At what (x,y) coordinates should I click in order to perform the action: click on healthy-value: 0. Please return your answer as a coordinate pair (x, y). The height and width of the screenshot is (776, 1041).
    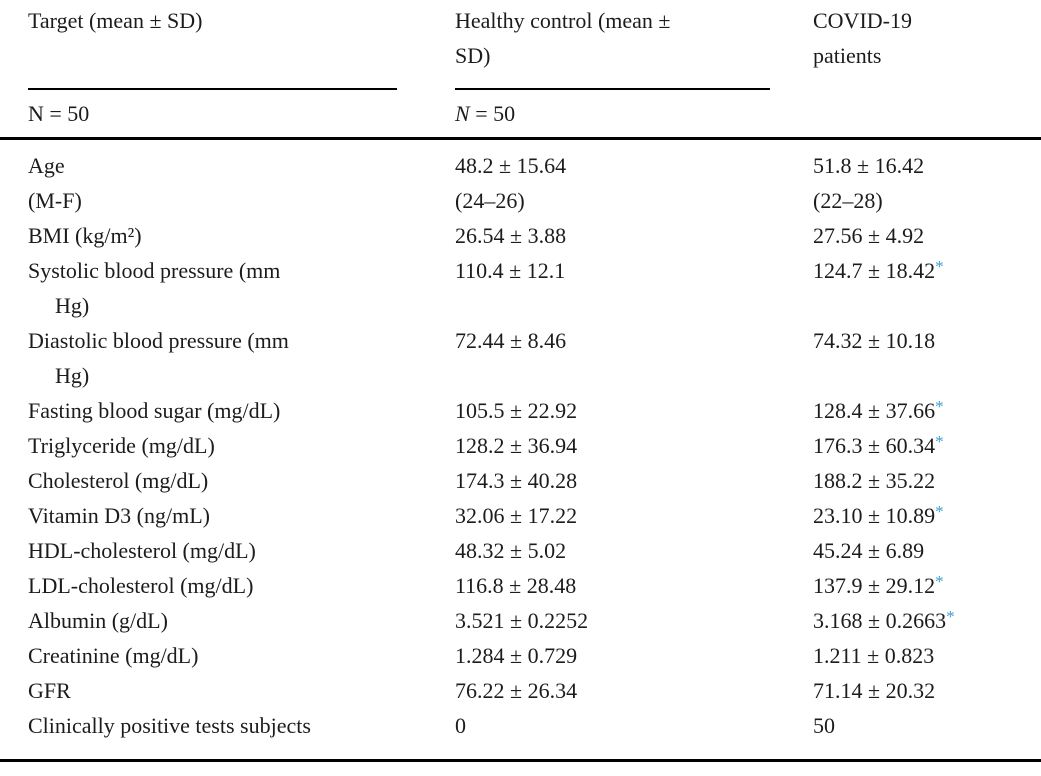
    Looking at the image, I should click on (460, 725).